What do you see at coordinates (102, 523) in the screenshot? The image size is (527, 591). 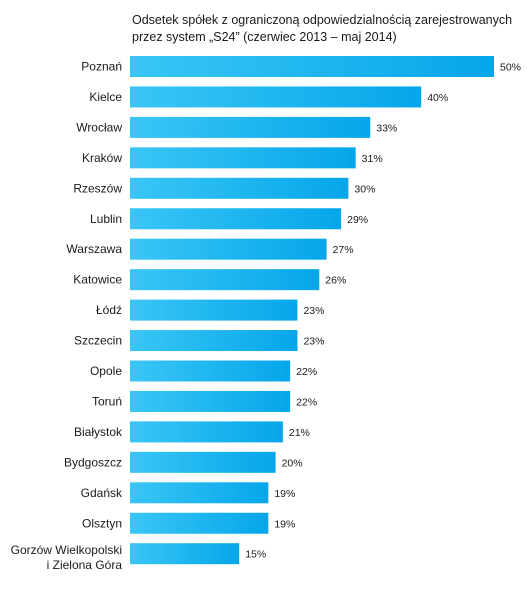 I see `category-label: Olsztyn` at bounding box center [102, 523].